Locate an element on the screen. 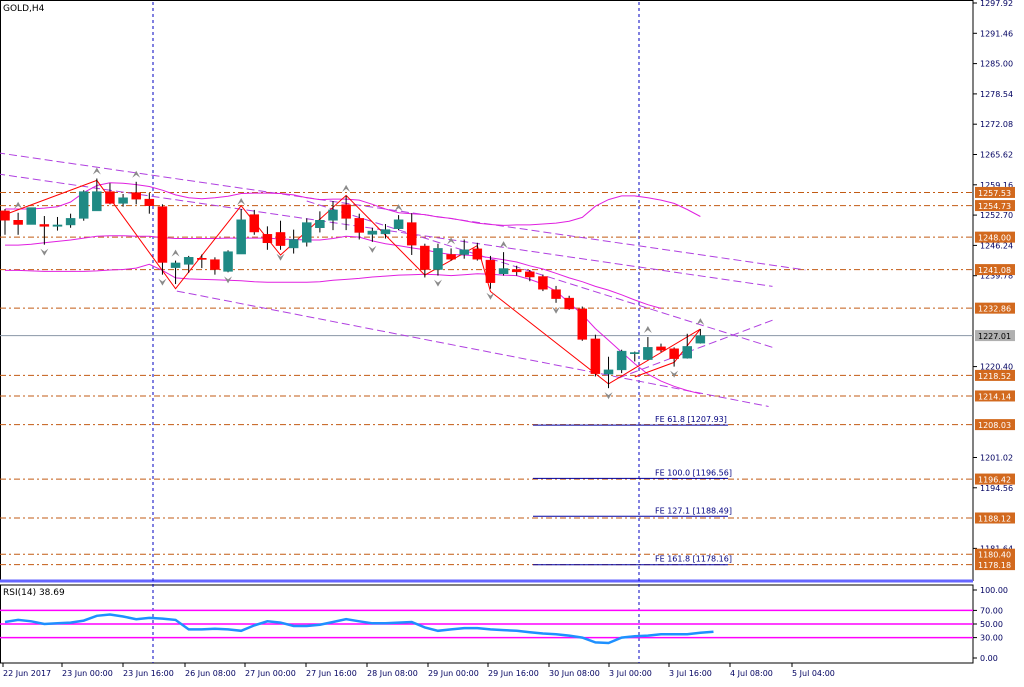  current-price-tag-label: 1227.01 is located at coordinates (994, 336).